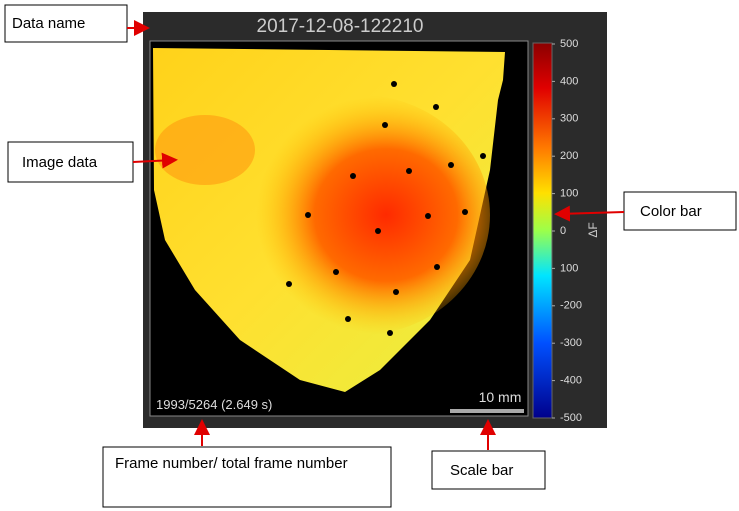 The image size is (739, 511). What do you see at coordinates (214, 404) in the screenshot?
I see `frame-info: 1993/5264 (2.649 s)` at bounding box center [214, 404].